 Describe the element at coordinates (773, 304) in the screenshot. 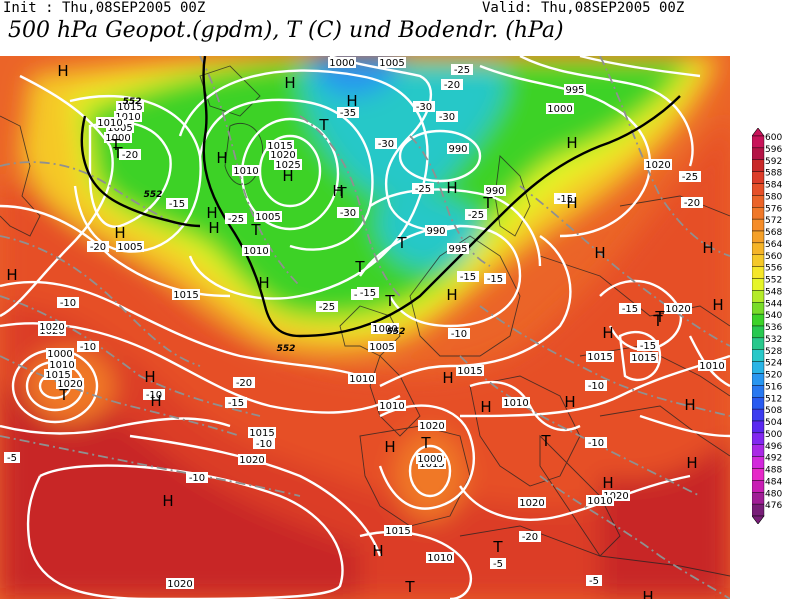

I see `legend-tick-label: 544` at that location.